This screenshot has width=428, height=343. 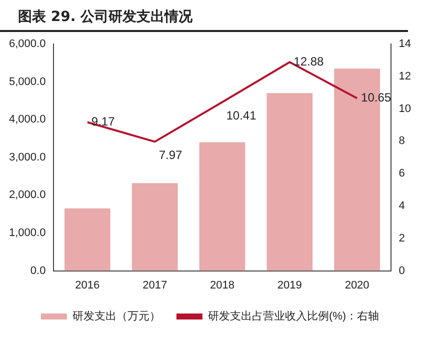 What do you see at coordinates (27, 44) in the screenshot?
I see `y-tick-label: 6,000.0` at bounding box center [27, 44].